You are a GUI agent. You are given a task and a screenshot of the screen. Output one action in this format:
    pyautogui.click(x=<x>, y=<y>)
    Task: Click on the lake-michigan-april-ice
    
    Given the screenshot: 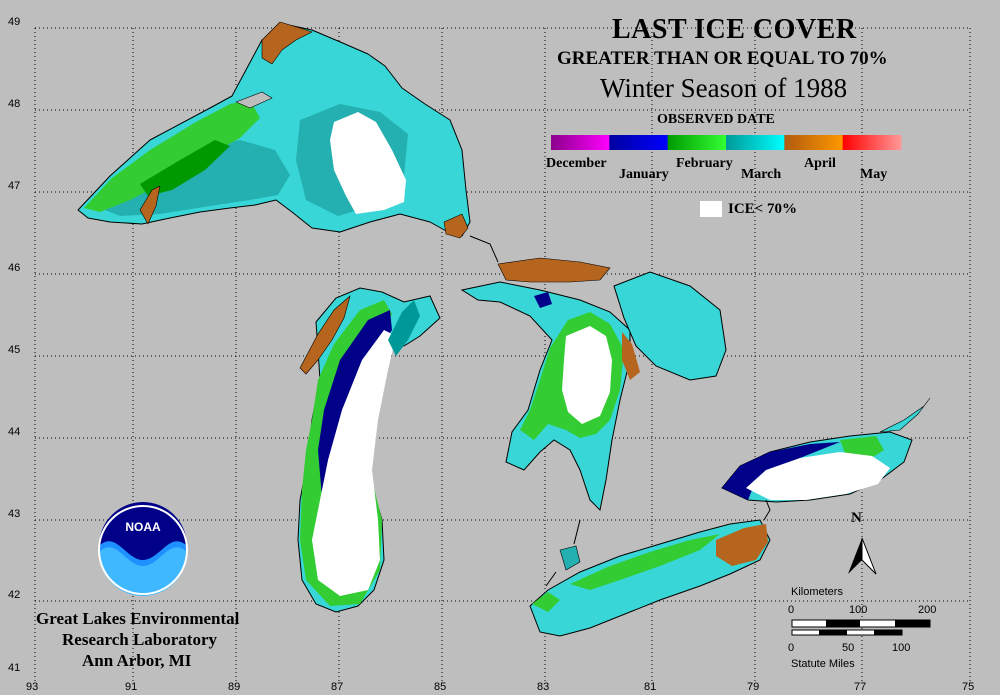 What is the action you would take?
    pyautogui.click(x=325, y=335)
    